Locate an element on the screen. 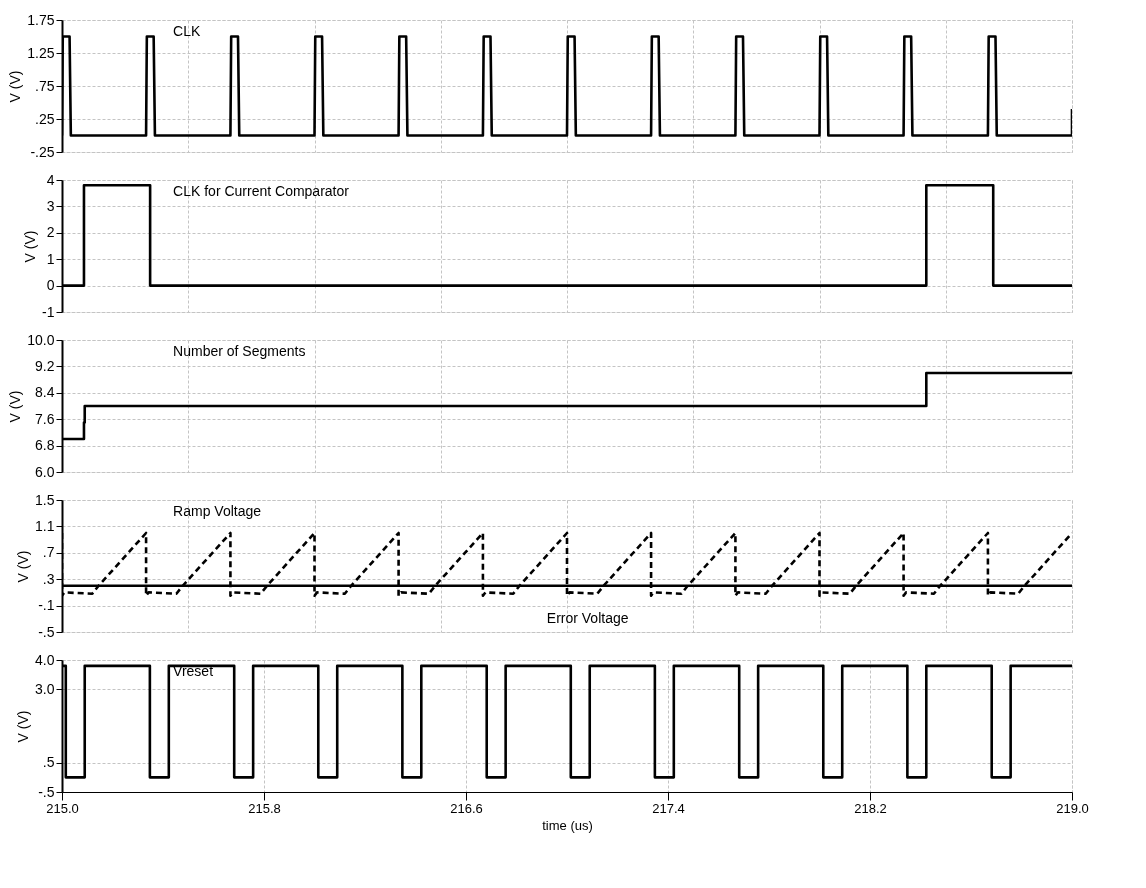  y-tick-label: 7.6 is located at coordinates (45, 418).